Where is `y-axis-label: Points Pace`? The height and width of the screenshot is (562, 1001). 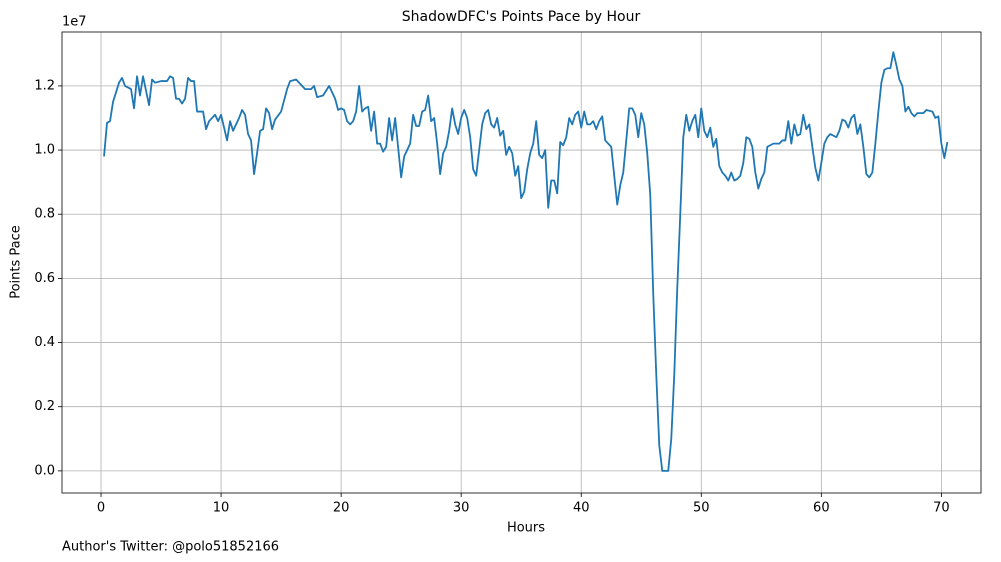
y-axis-label: Points Pace is located at coordinates (16, 262).